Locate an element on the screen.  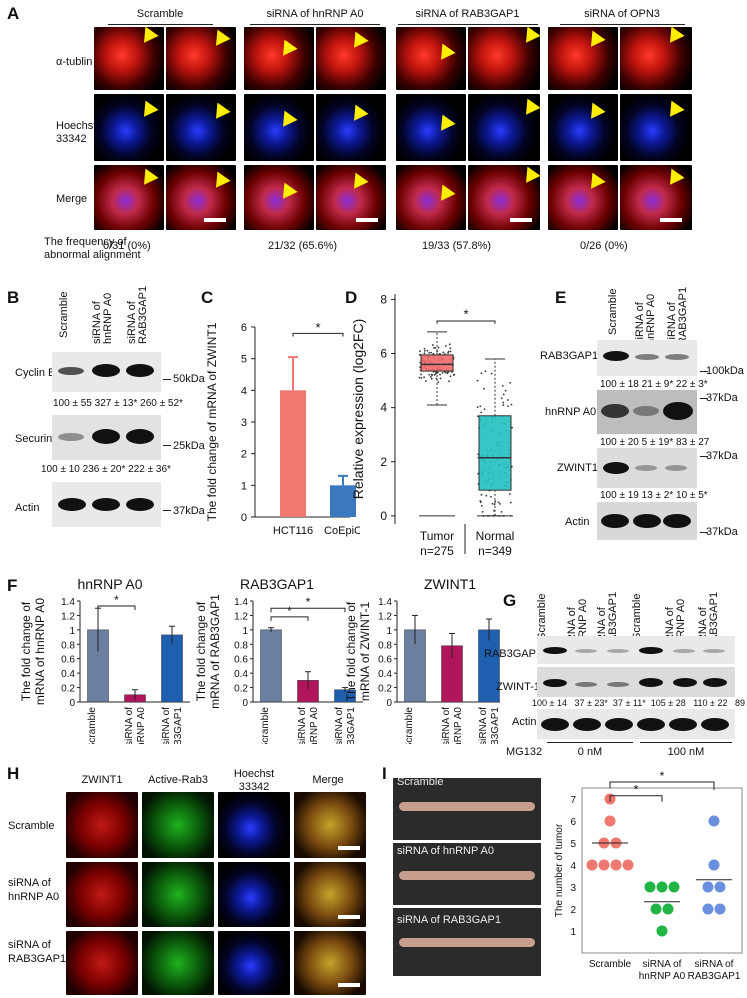
y-axis-label: The number of tumor is located at coordinates (559, 870).